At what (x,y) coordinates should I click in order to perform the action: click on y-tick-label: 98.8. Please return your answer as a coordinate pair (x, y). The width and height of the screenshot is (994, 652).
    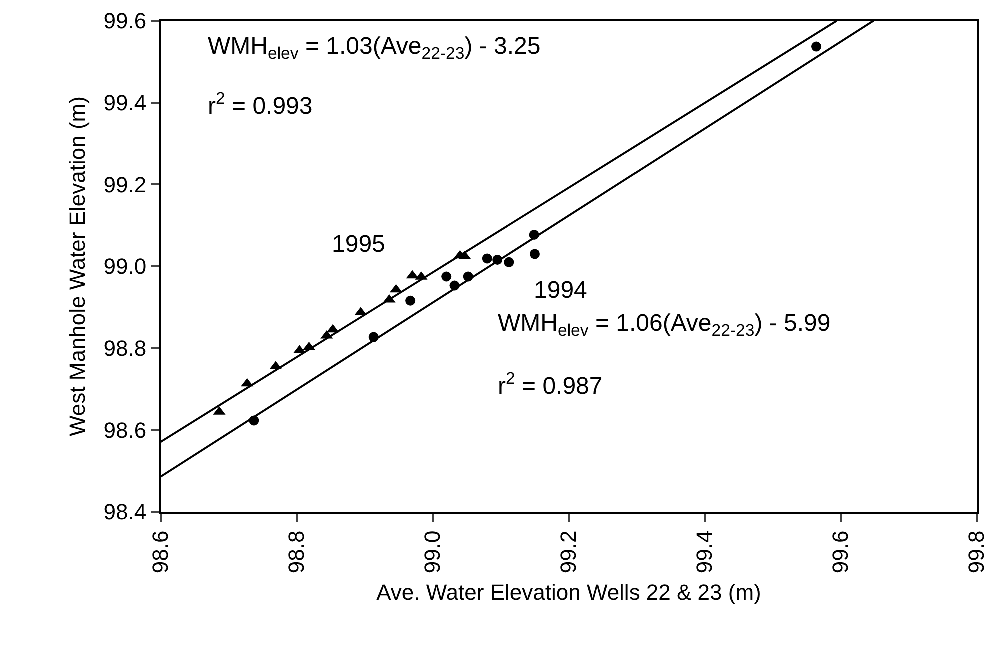
    Looking at the image, I should click on (125, 349).